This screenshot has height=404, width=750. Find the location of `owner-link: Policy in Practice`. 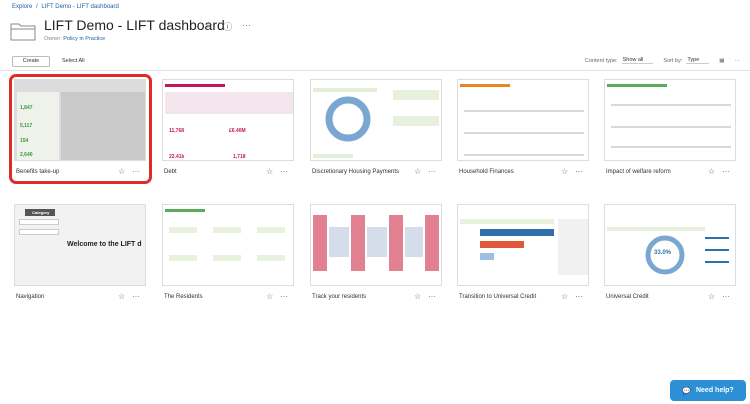

owner-link: Policy in Practice is located at coordinates (84, 39).